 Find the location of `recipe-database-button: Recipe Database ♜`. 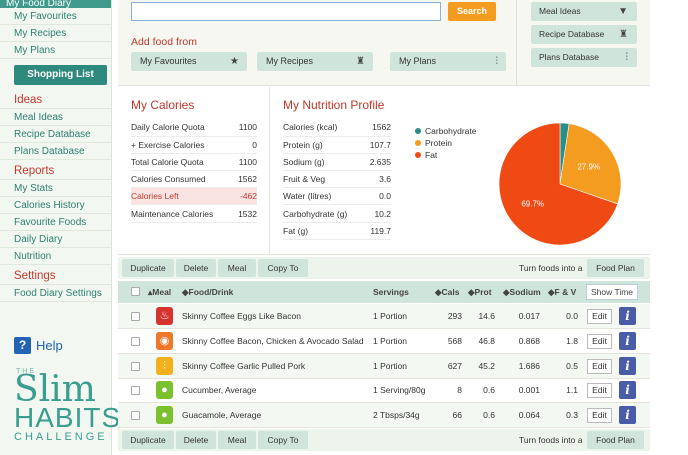

recipe-database-button: Recipe Database ♜ is located at coordinates (584, 34).